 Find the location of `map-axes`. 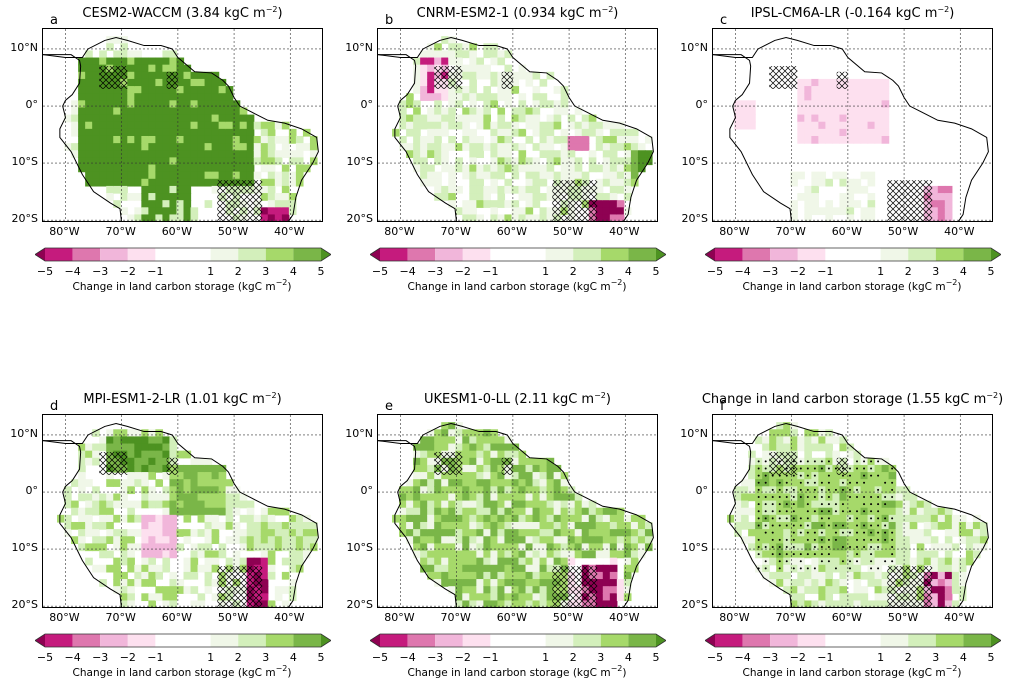

map-axes is located at coordinates (517, 125).